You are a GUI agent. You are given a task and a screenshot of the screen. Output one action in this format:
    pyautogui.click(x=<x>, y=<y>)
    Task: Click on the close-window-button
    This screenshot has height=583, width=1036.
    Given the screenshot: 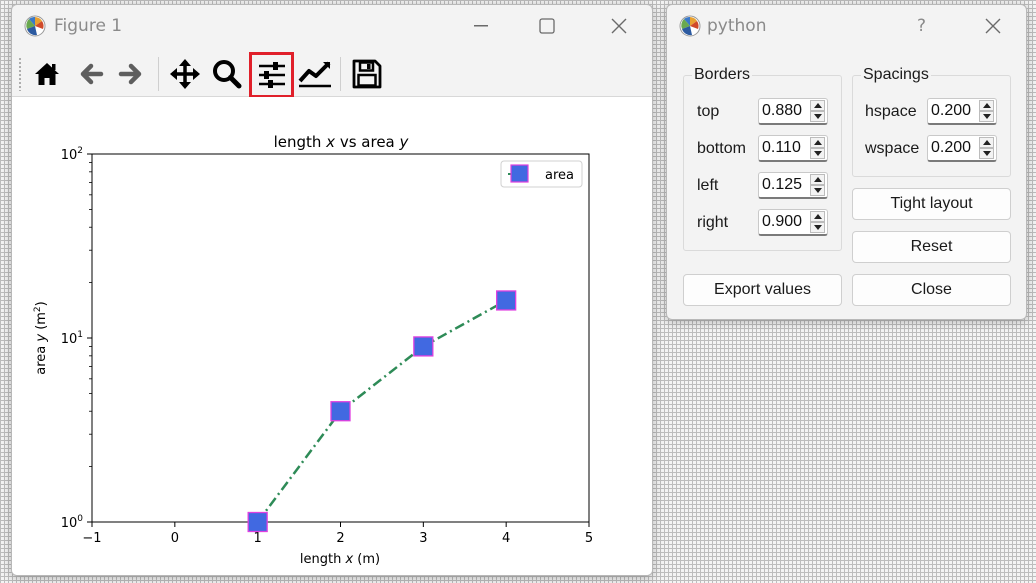 What is the action you would take?
    pyautogui.click(x=619, y=26)
    